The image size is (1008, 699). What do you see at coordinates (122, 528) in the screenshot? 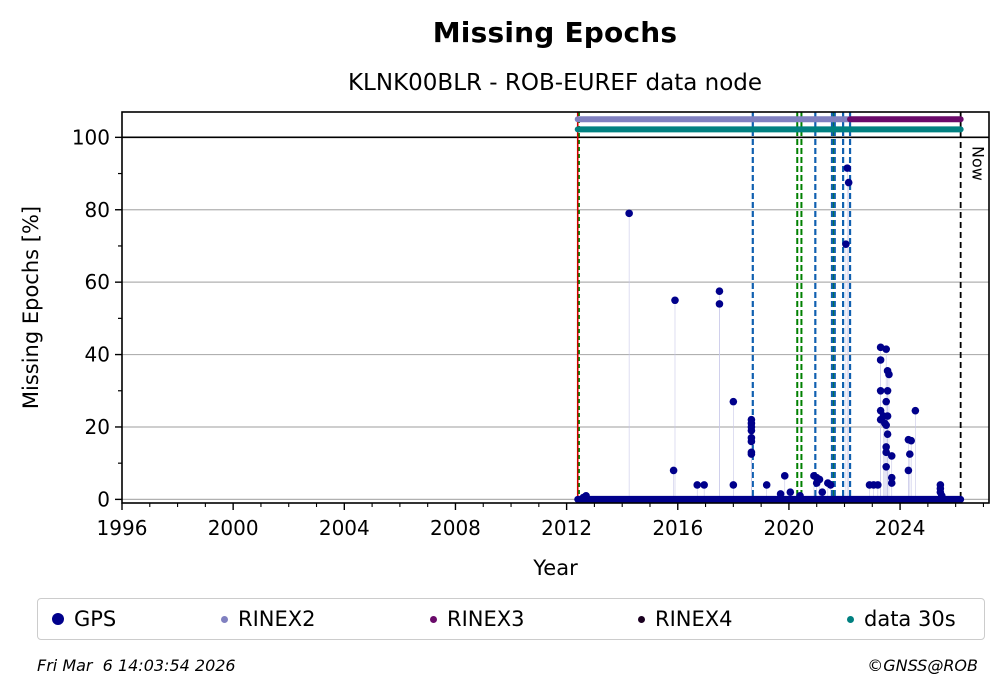
I see `x-tick-label: 1996` at bounding box center [122, 528].